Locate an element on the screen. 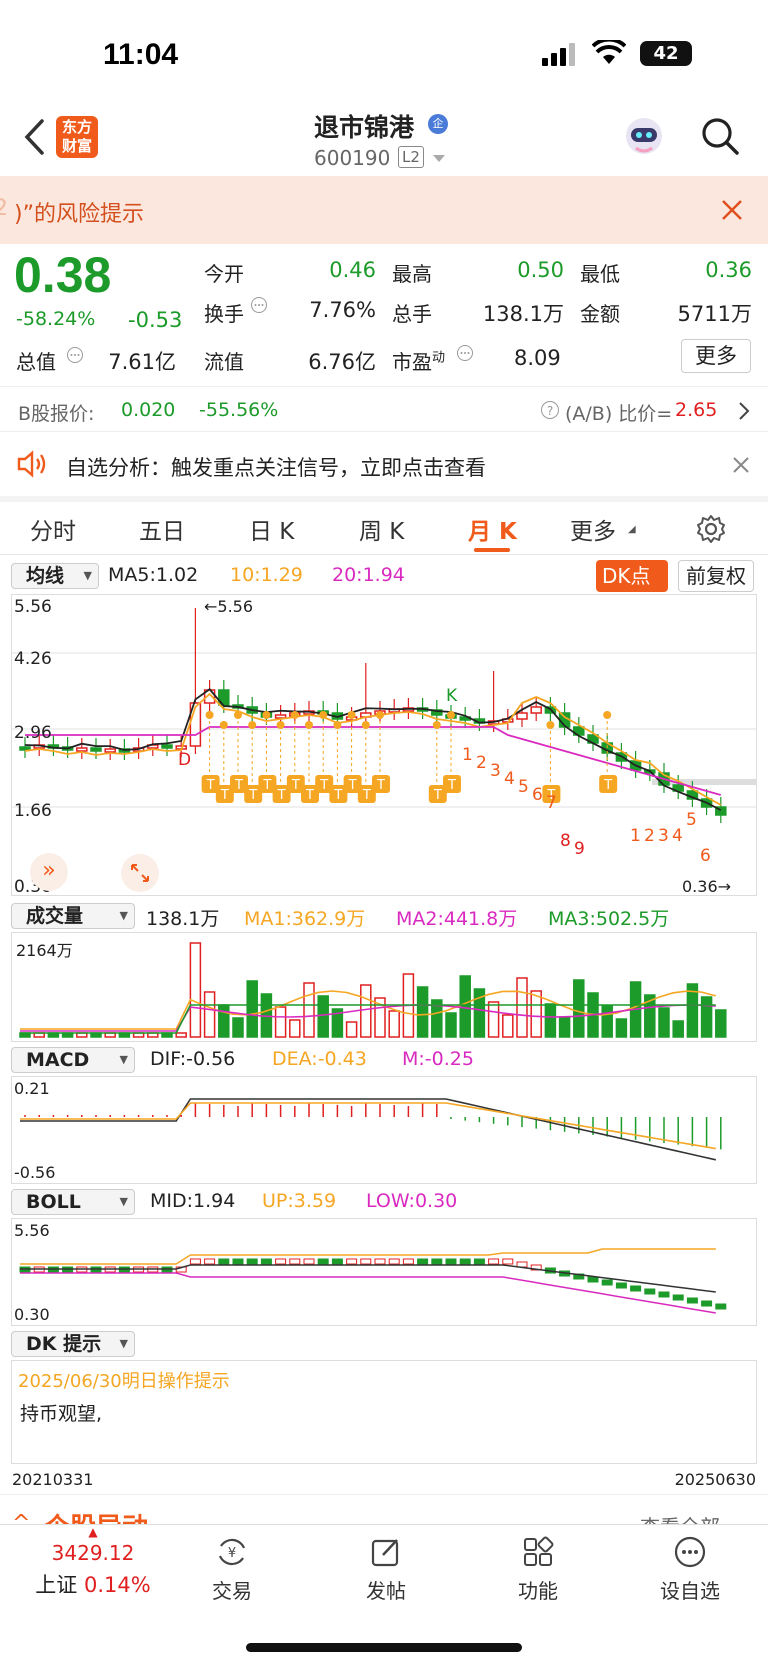  stock-header: 东方 财富 退市锦港 企 600190 L2 is located at coordinates (384, 138).